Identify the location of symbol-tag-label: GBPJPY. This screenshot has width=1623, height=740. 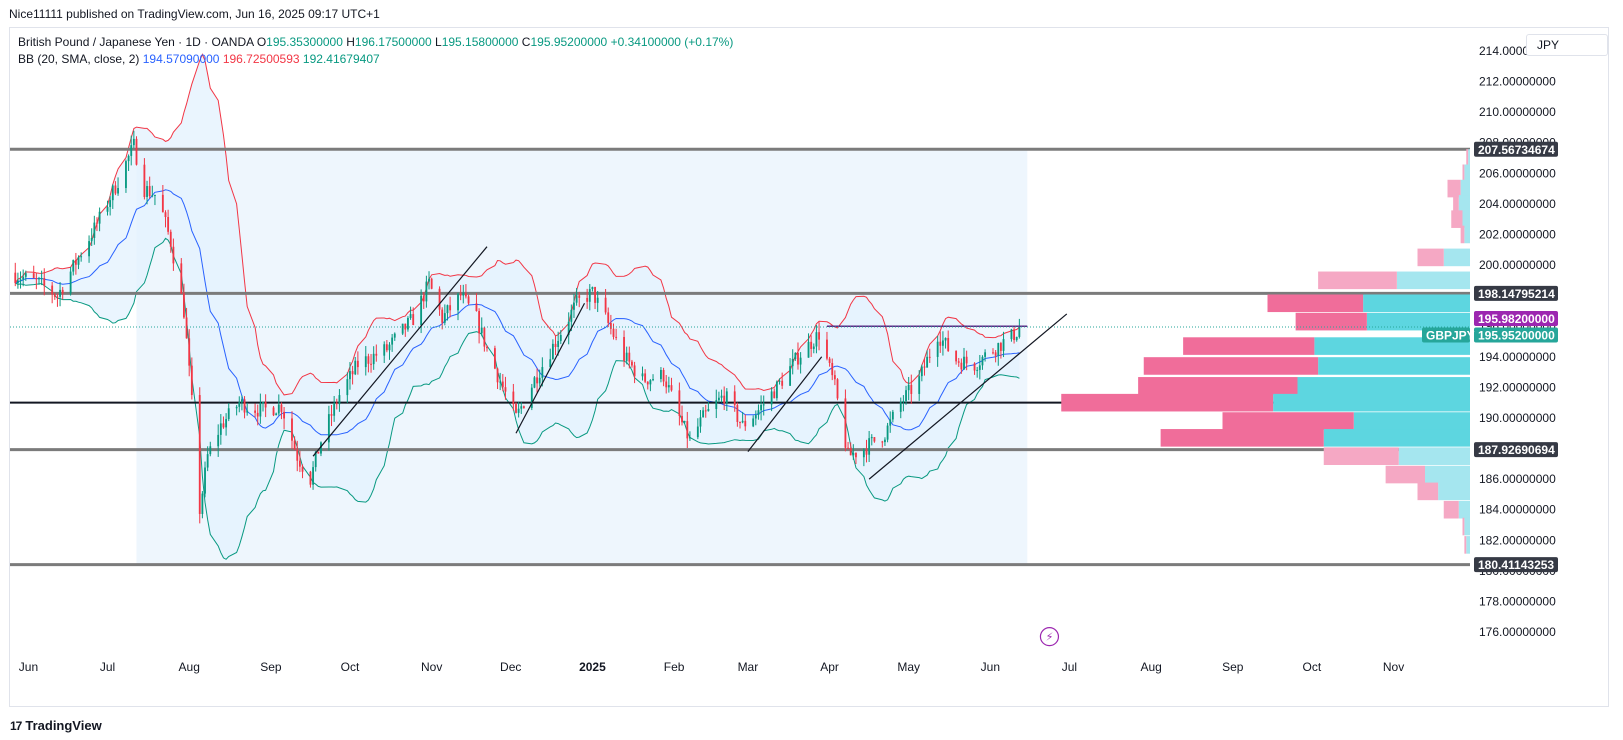
(1450, 335).